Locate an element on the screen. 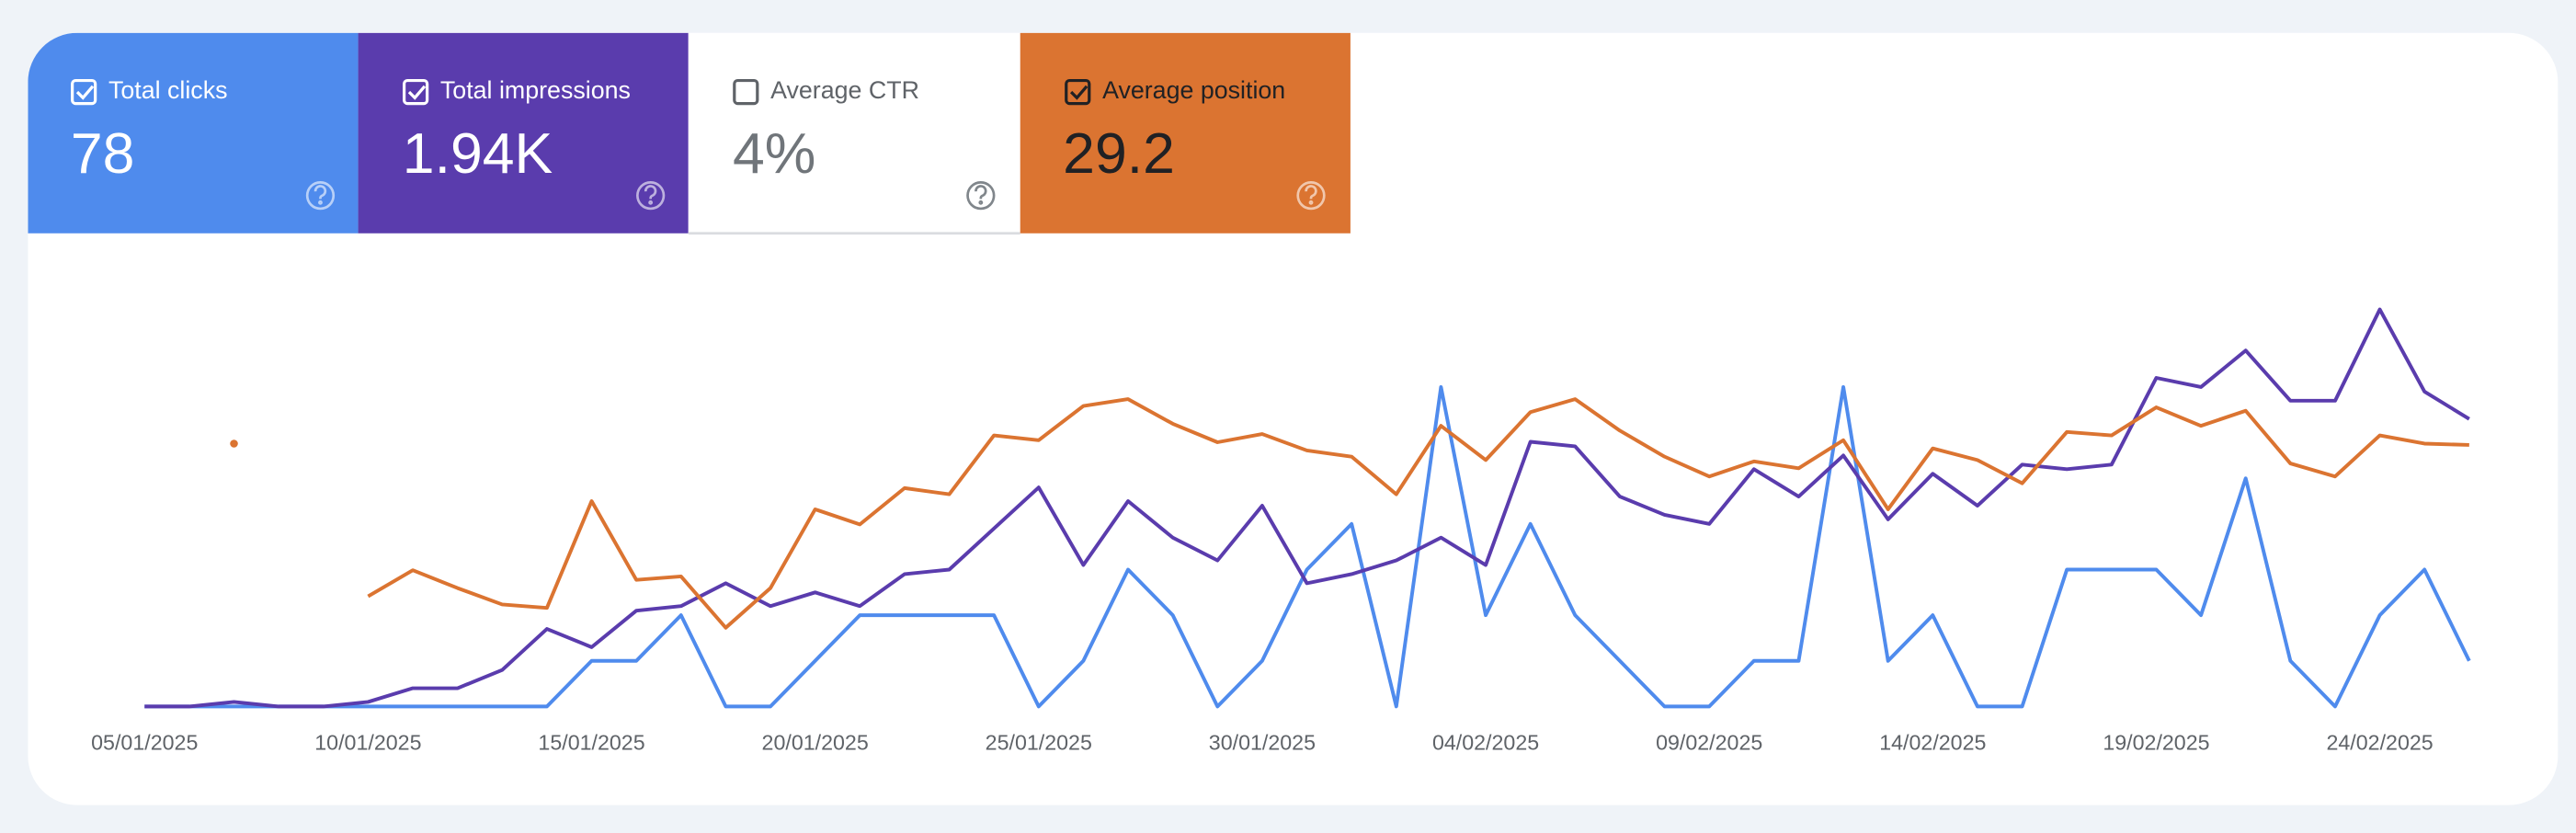  x-tick-label: 25/01/2025 is located at coordinates (1039, 743).